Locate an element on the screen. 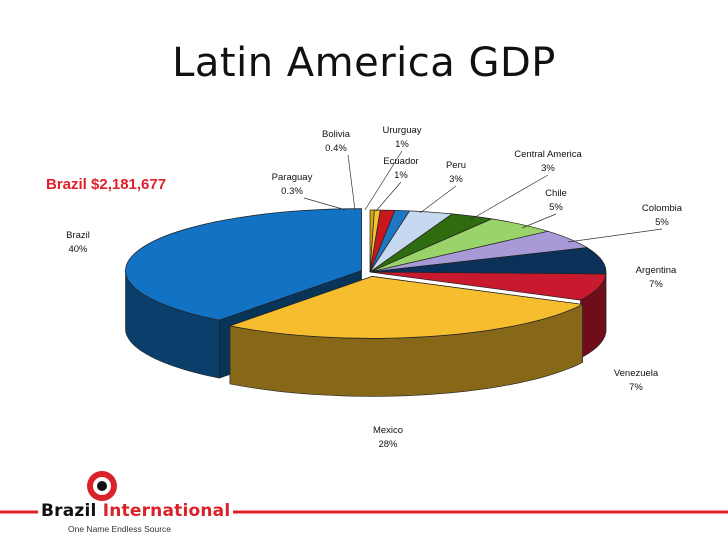  slice-pct-chile: 5% is located at coordinates (556, 207).